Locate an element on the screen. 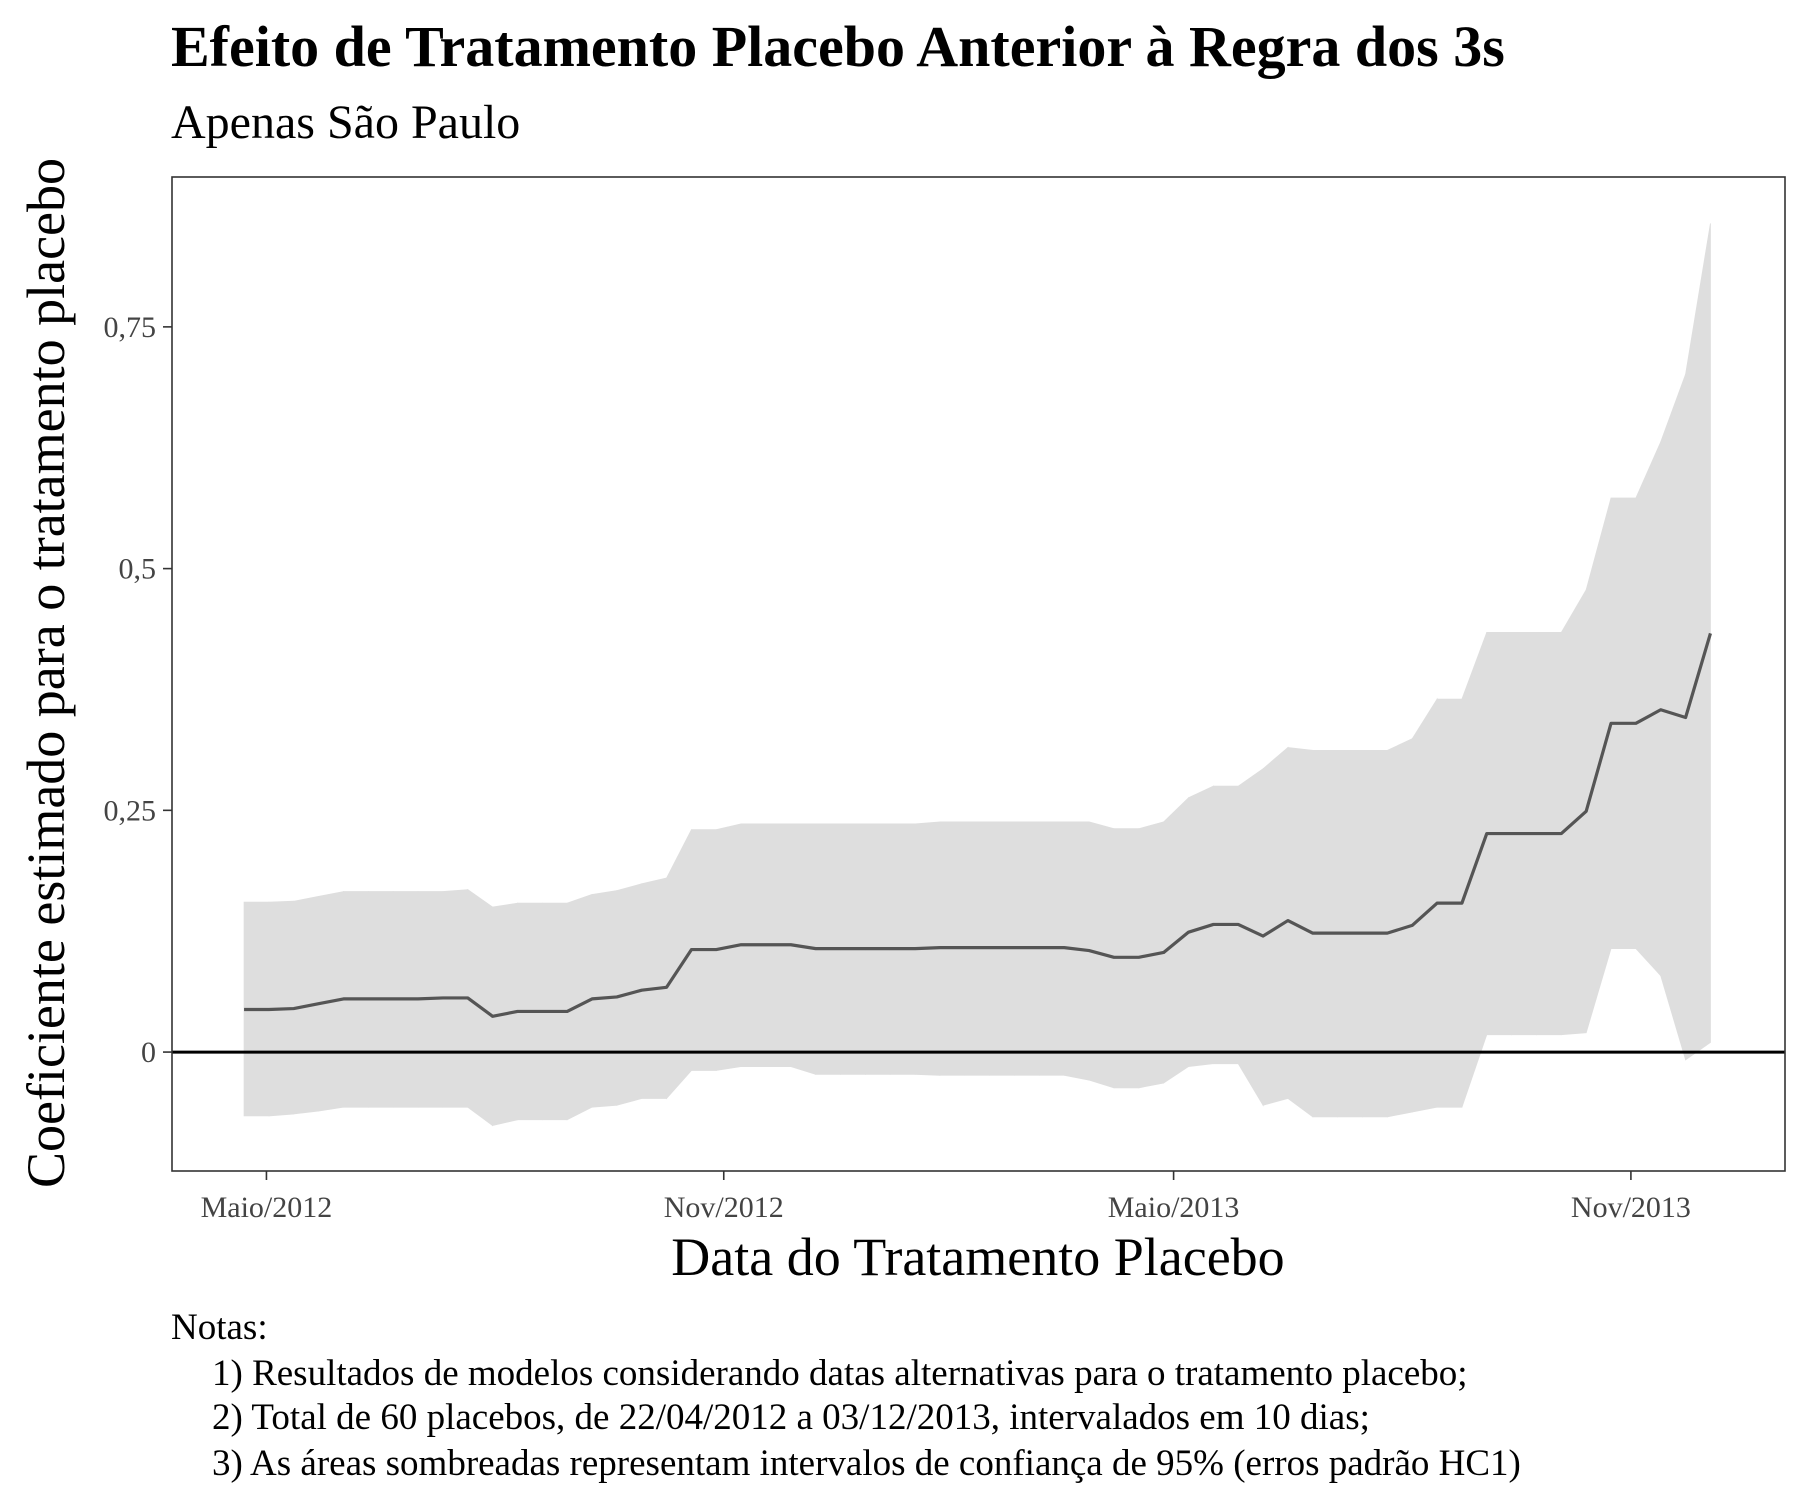 Image resolution: width=1800 pixels, height=1500 pixels. x-tick-label: Maio/2013 is located at coordinates (1174, 1207).